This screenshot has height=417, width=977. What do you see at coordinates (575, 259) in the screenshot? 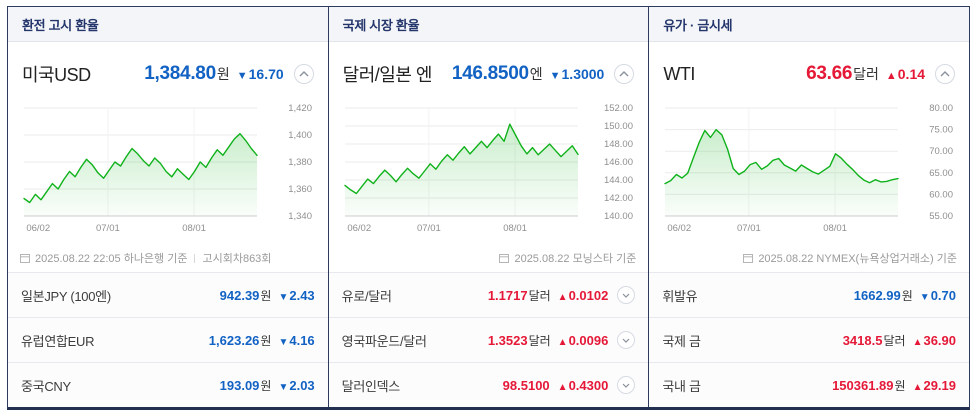
I see `source-text: 2025.08.22 모닝스타 기준` at bounding box center [575, 259].